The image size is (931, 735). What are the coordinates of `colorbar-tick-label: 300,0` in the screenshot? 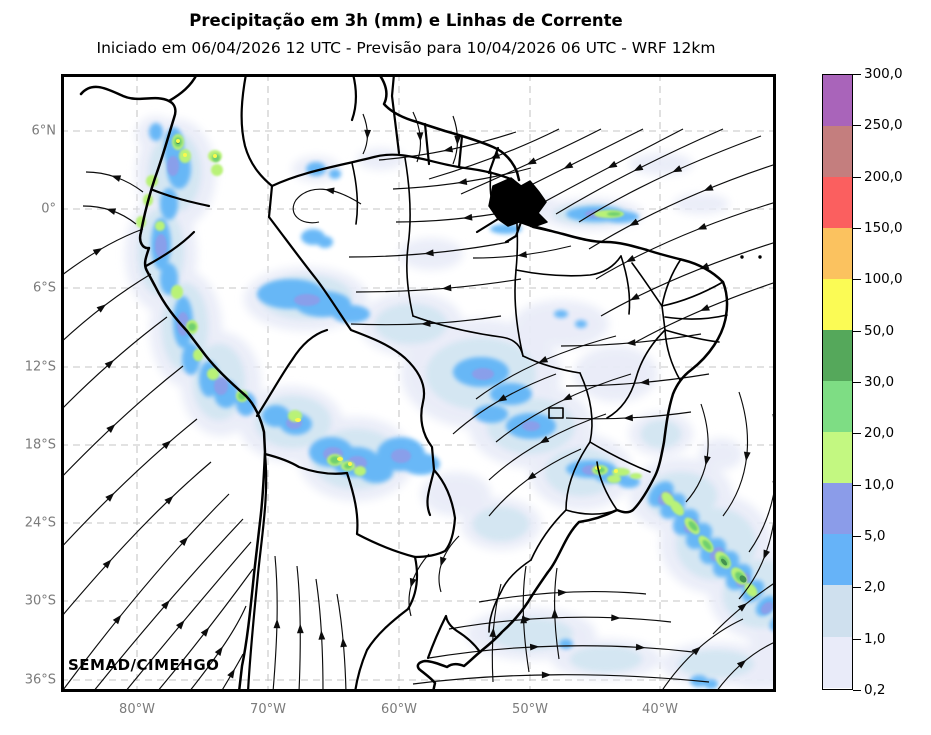 It's located at (883, 74).